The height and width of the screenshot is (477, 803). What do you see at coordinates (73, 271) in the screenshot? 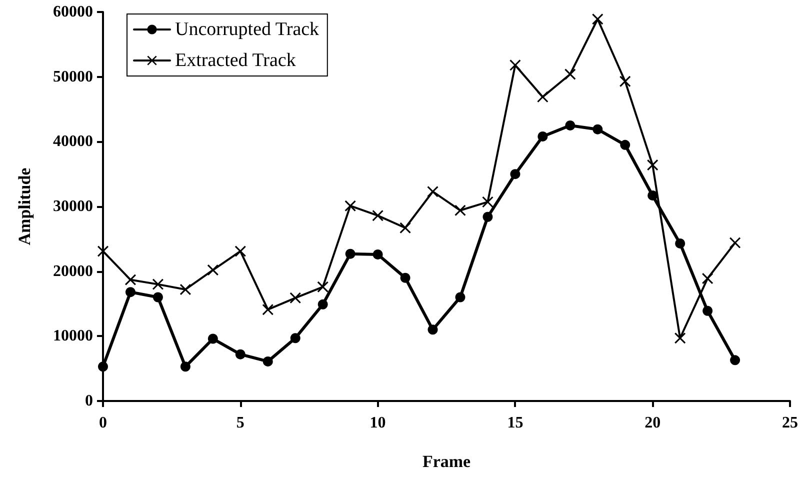
I see `y-tick-label: 20000` at bounding box center [73, 271].